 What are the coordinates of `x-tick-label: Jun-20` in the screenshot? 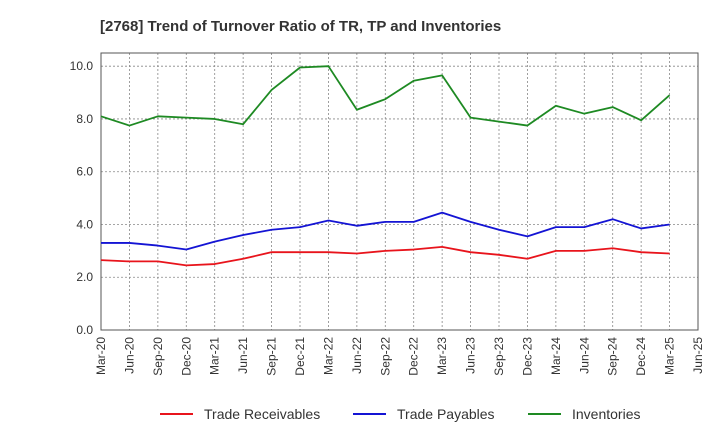 It's located at (129, 355).